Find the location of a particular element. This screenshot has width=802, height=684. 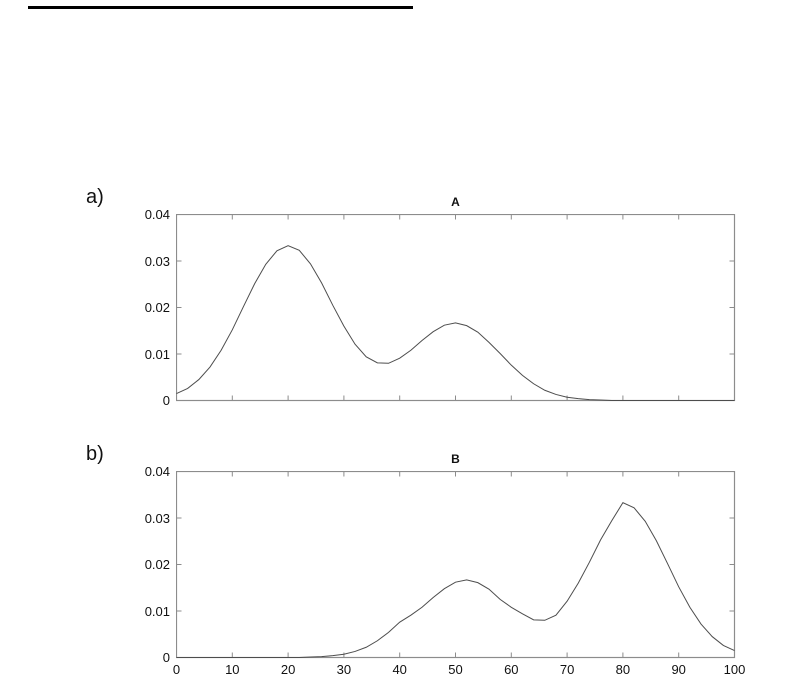

x-tick-label: 60 is located at coordinates (511, 669).